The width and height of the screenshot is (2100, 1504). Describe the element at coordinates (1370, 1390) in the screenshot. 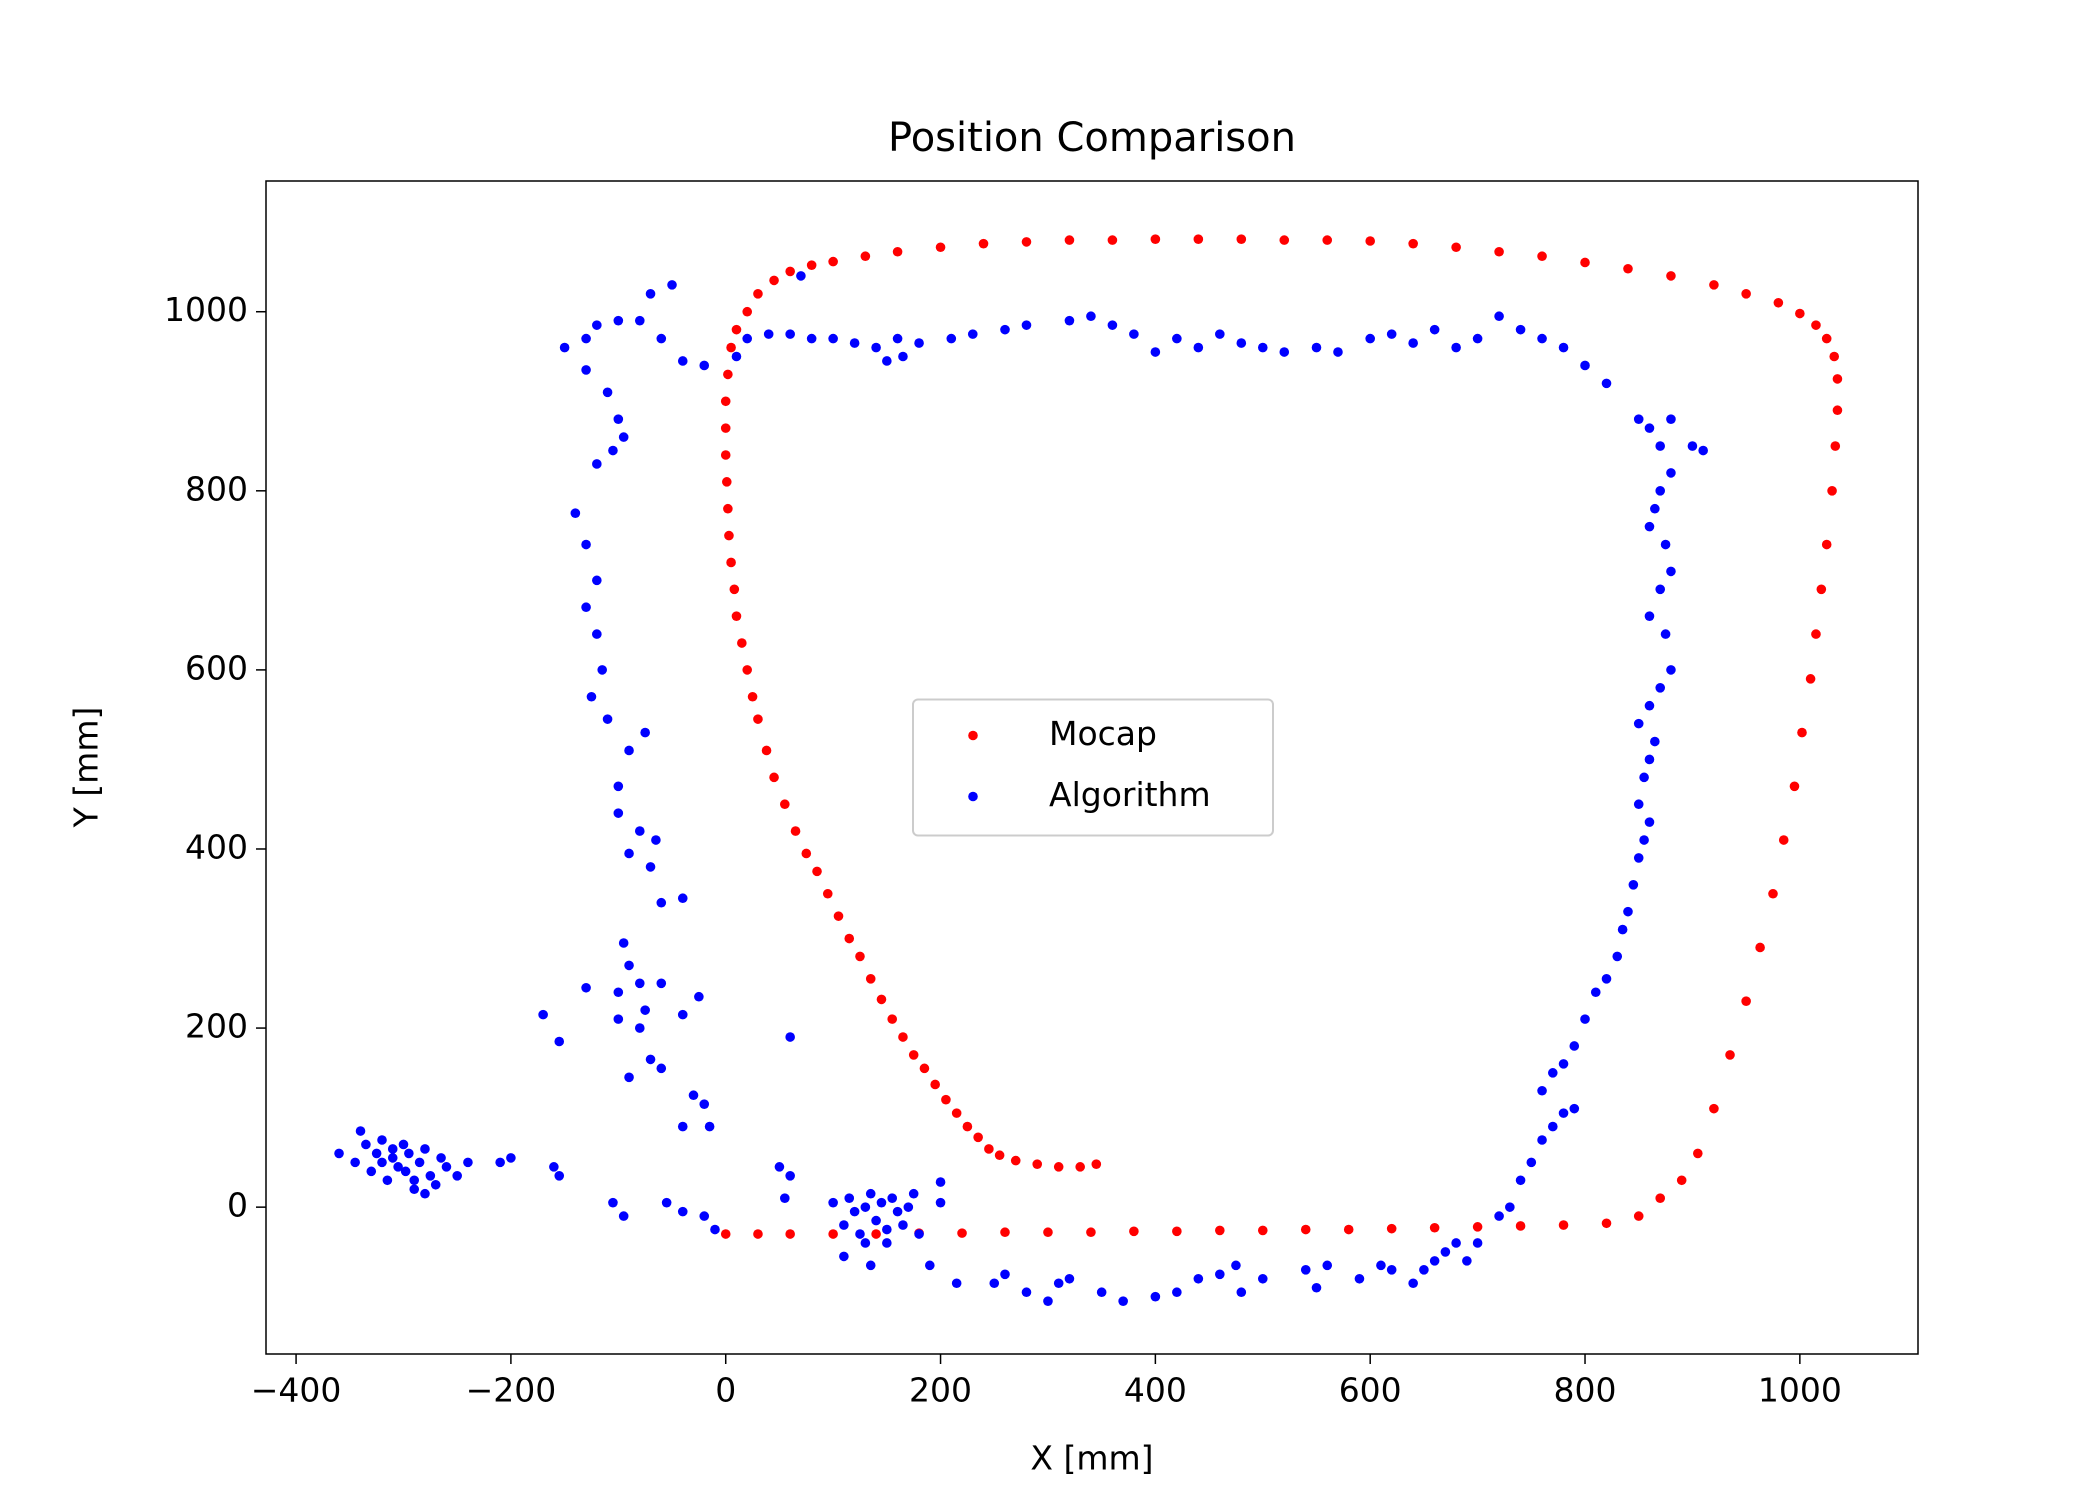

I see `x-tick-label: 600` at that location.